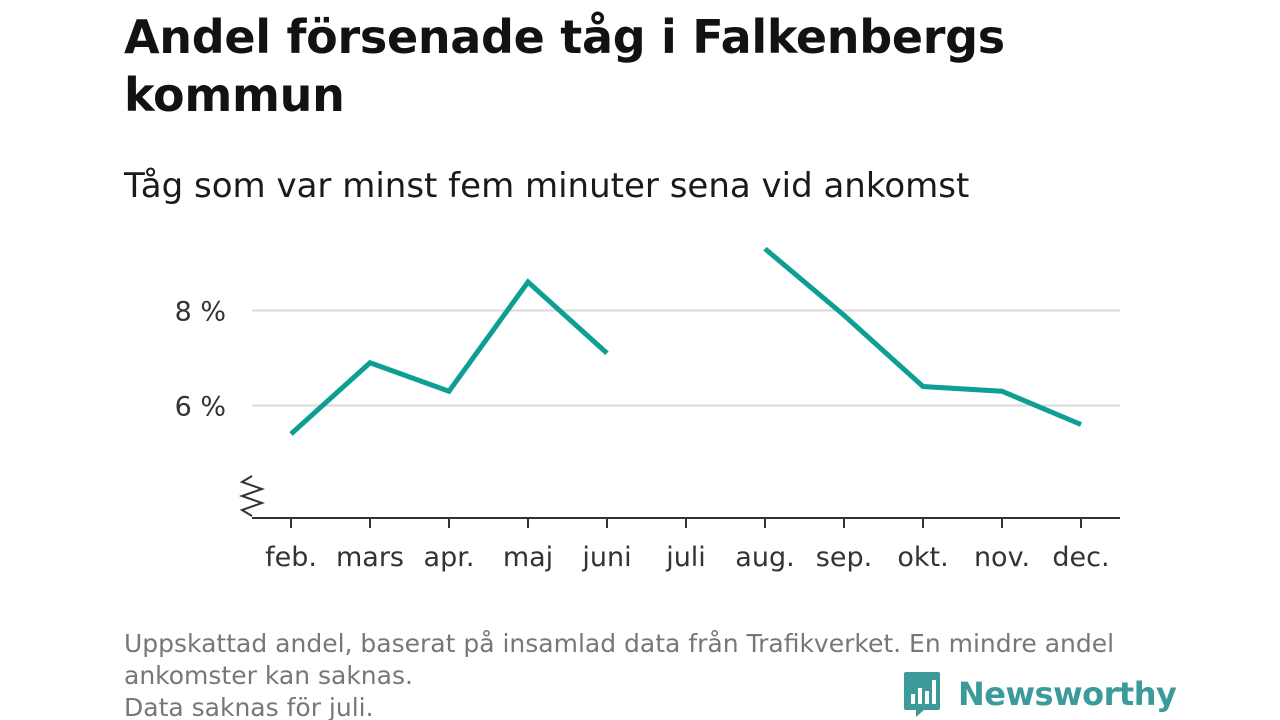 The width and height of the screenshot is (1280, 720). I want to click on x-tick-label: okt., so click(922, 557).